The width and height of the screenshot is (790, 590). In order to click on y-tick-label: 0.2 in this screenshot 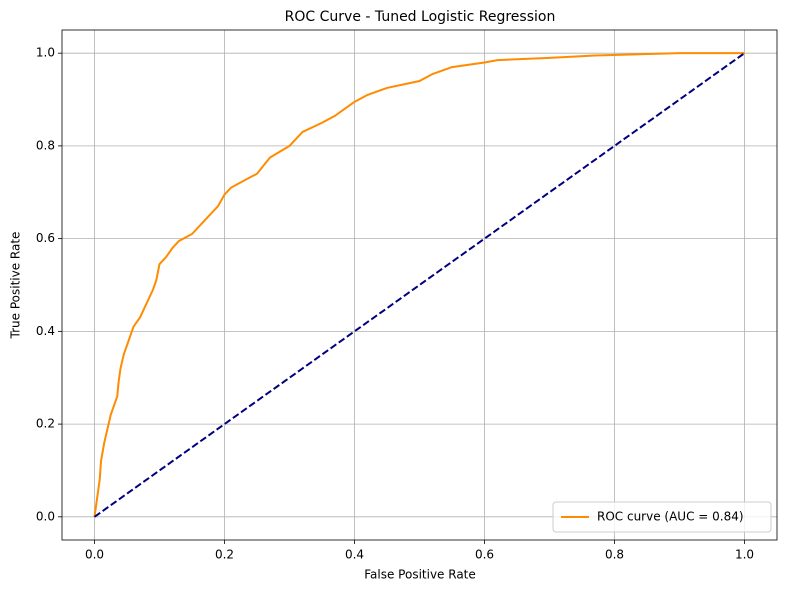, I will do `click(45, 424)`.